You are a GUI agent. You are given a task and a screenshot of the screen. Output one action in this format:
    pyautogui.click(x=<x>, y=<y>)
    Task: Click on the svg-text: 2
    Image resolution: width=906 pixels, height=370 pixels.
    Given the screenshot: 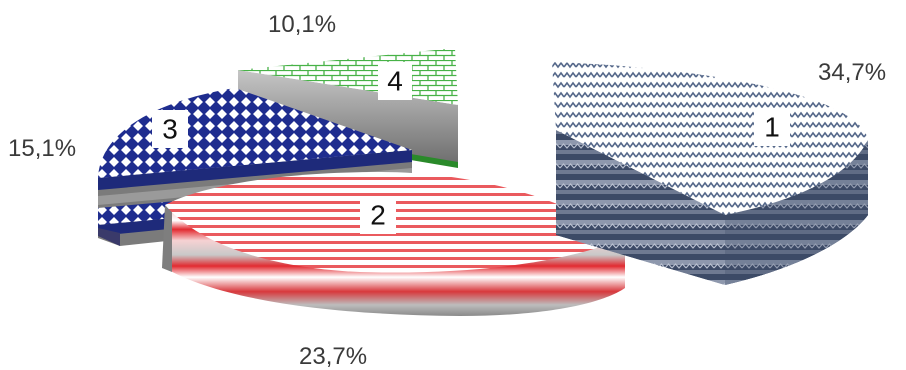 What is the action you would take?
    pyautogui.click(x=378, y=215)
    